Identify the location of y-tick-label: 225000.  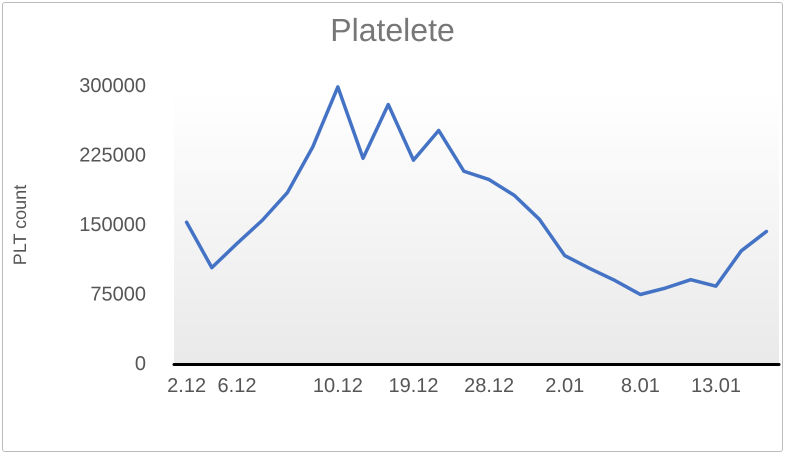
(112, 155).